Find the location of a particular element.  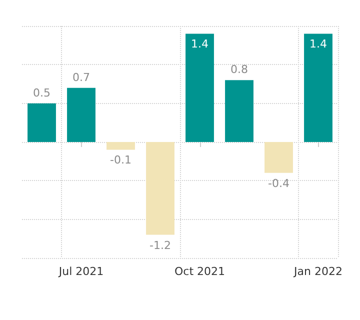

data-label: -0.4 is located at coordinates (279, 183).